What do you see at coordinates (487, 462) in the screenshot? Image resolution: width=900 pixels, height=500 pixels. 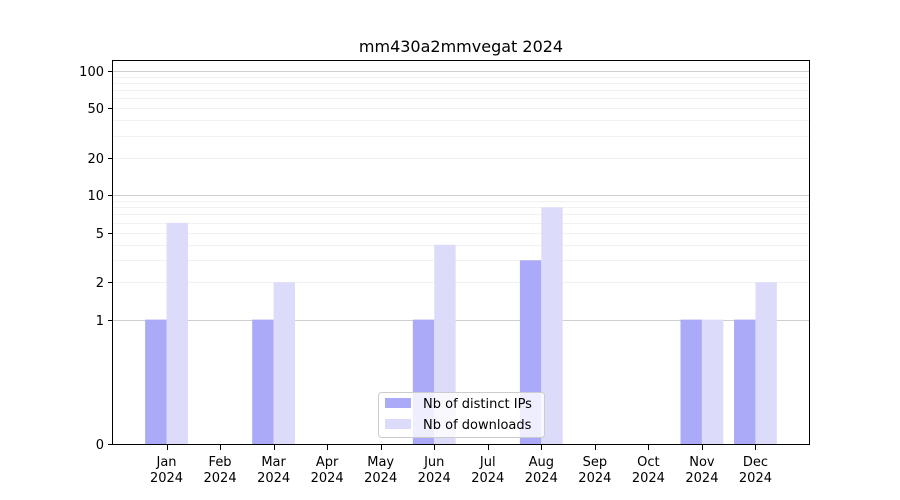 I see `x-tick-label-month: Jul` at bounding box center [487, 462].